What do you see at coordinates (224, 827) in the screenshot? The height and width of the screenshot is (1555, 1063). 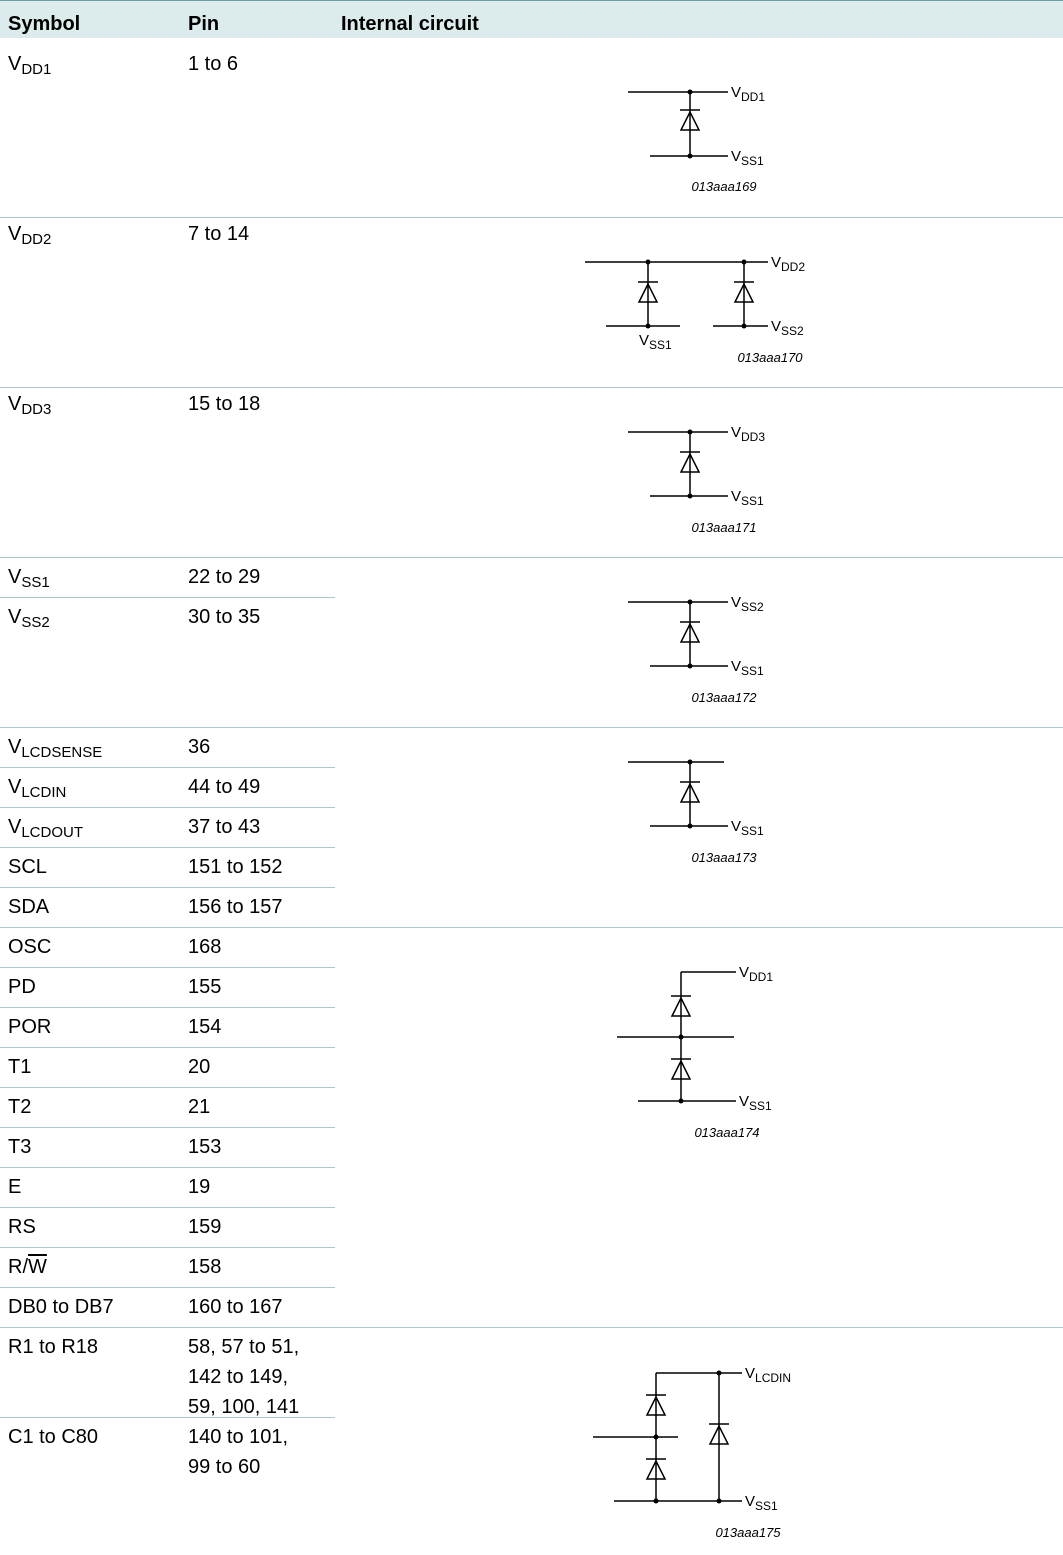 I see `pin-cell: 37 to 43` at bounding box center [224, 827].